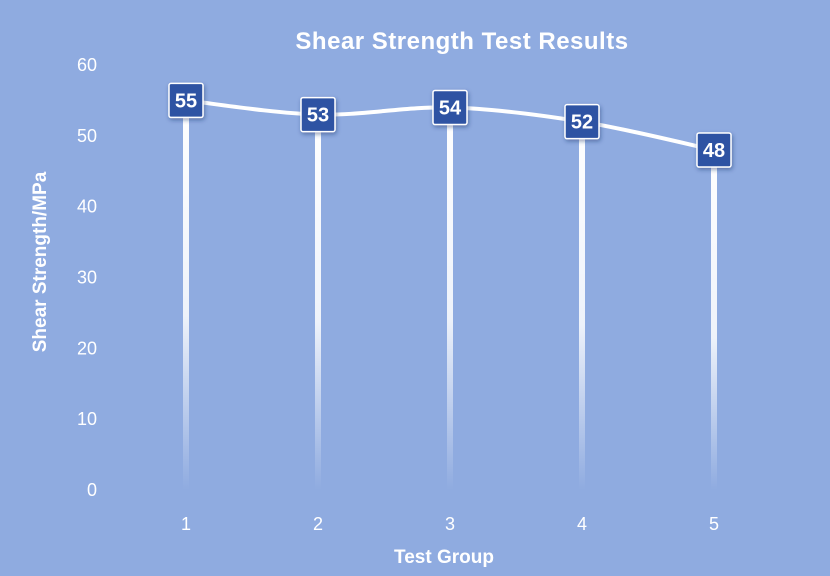  What do you see at coordinates (40, 261) in the screenshot?
I see `y-axis-label: Shear Strength/MPa` at bounding box center [40, 261].